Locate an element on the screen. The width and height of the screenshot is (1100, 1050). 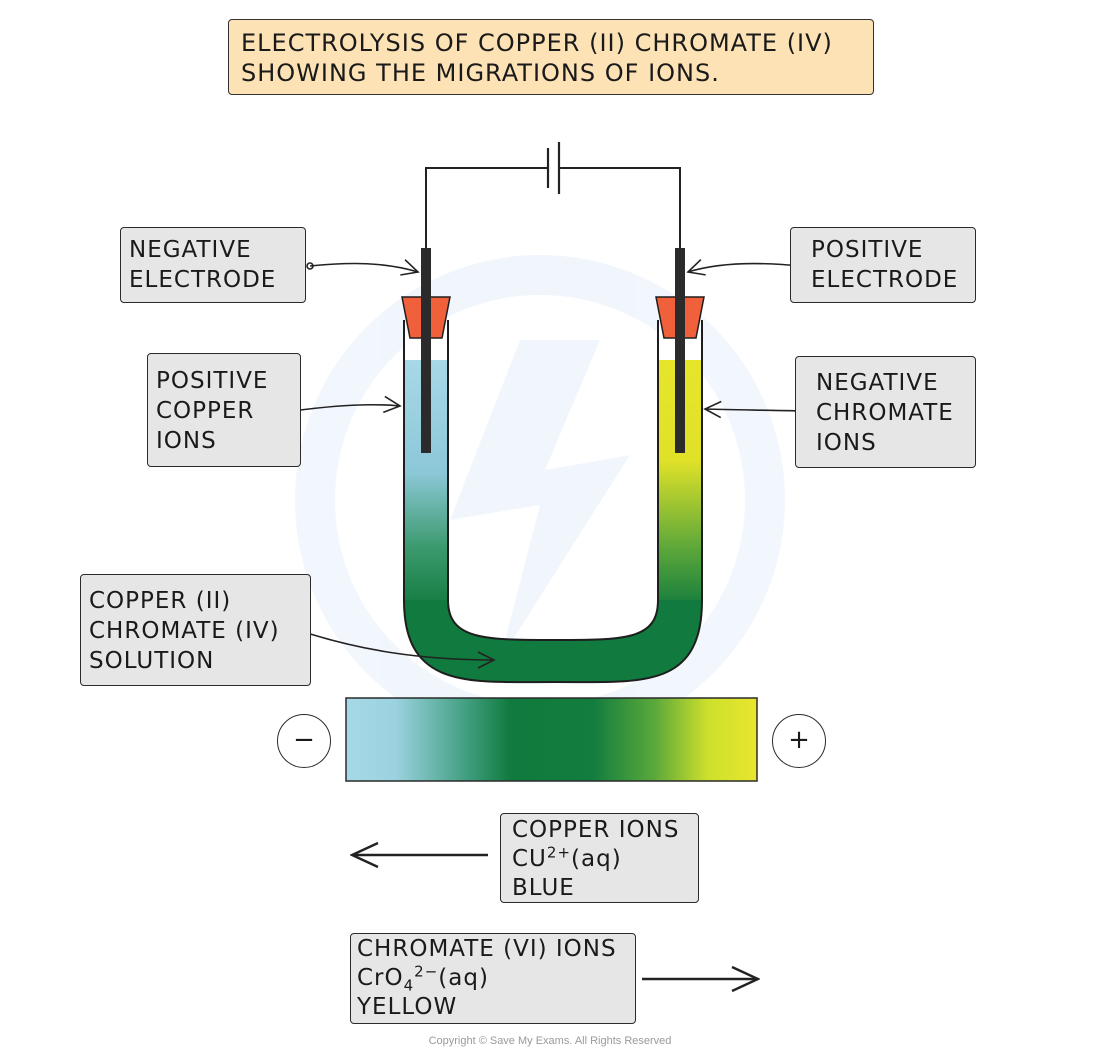
solution-label: COPPER (II) CHROMATE (IV) SOLUTION is located at coordinates (195, 630).